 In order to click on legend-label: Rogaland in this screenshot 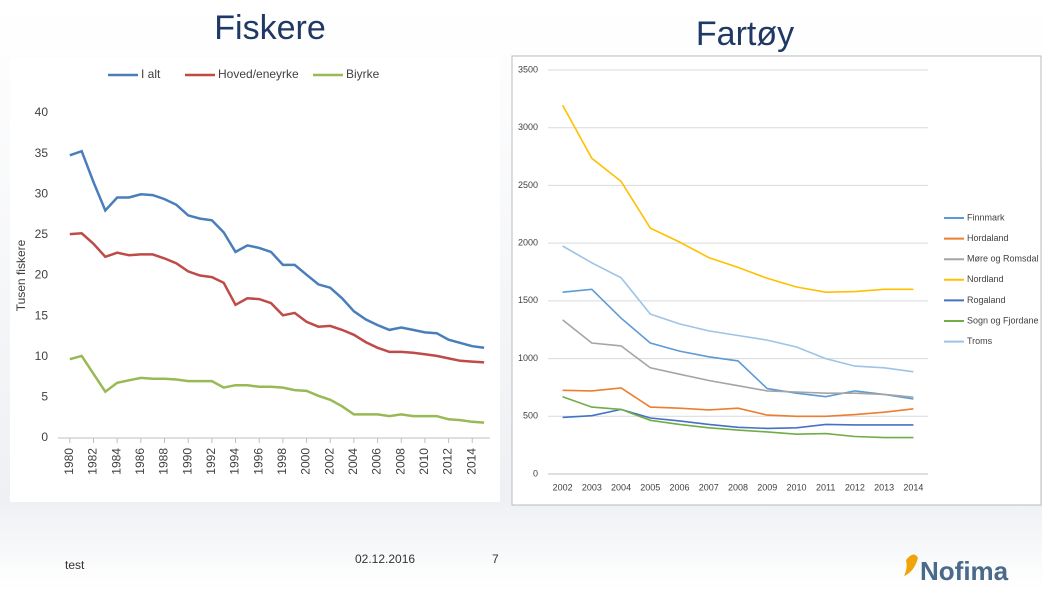, I will do `click(986, 300)`.